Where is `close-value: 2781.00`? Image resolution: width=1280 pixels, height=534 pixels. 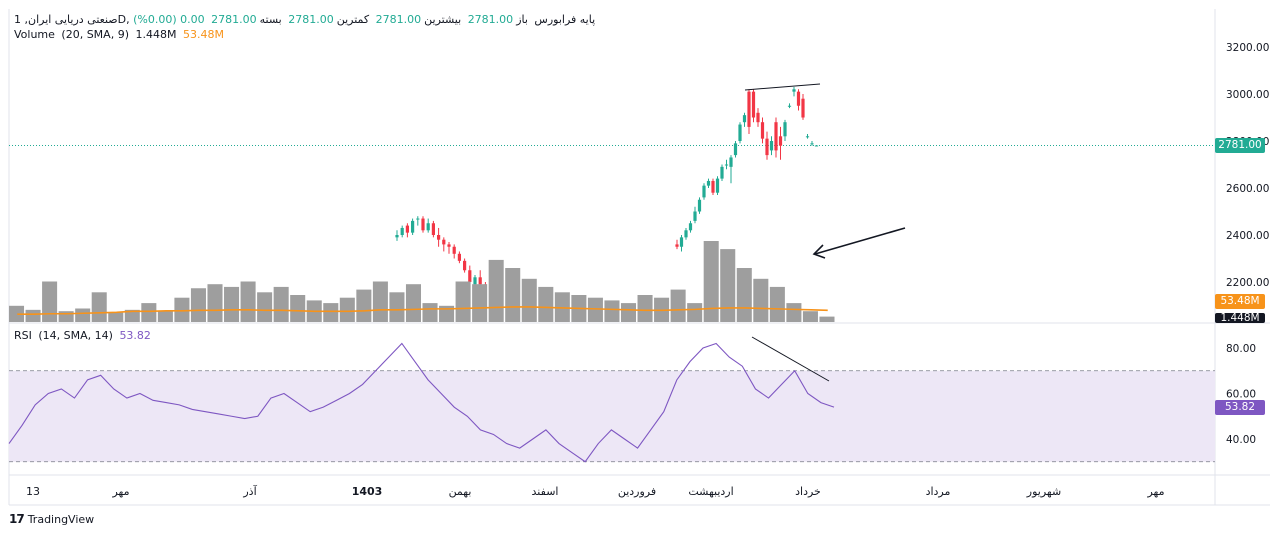
close-value: 2781.00 is located at coordinates (234, 19).